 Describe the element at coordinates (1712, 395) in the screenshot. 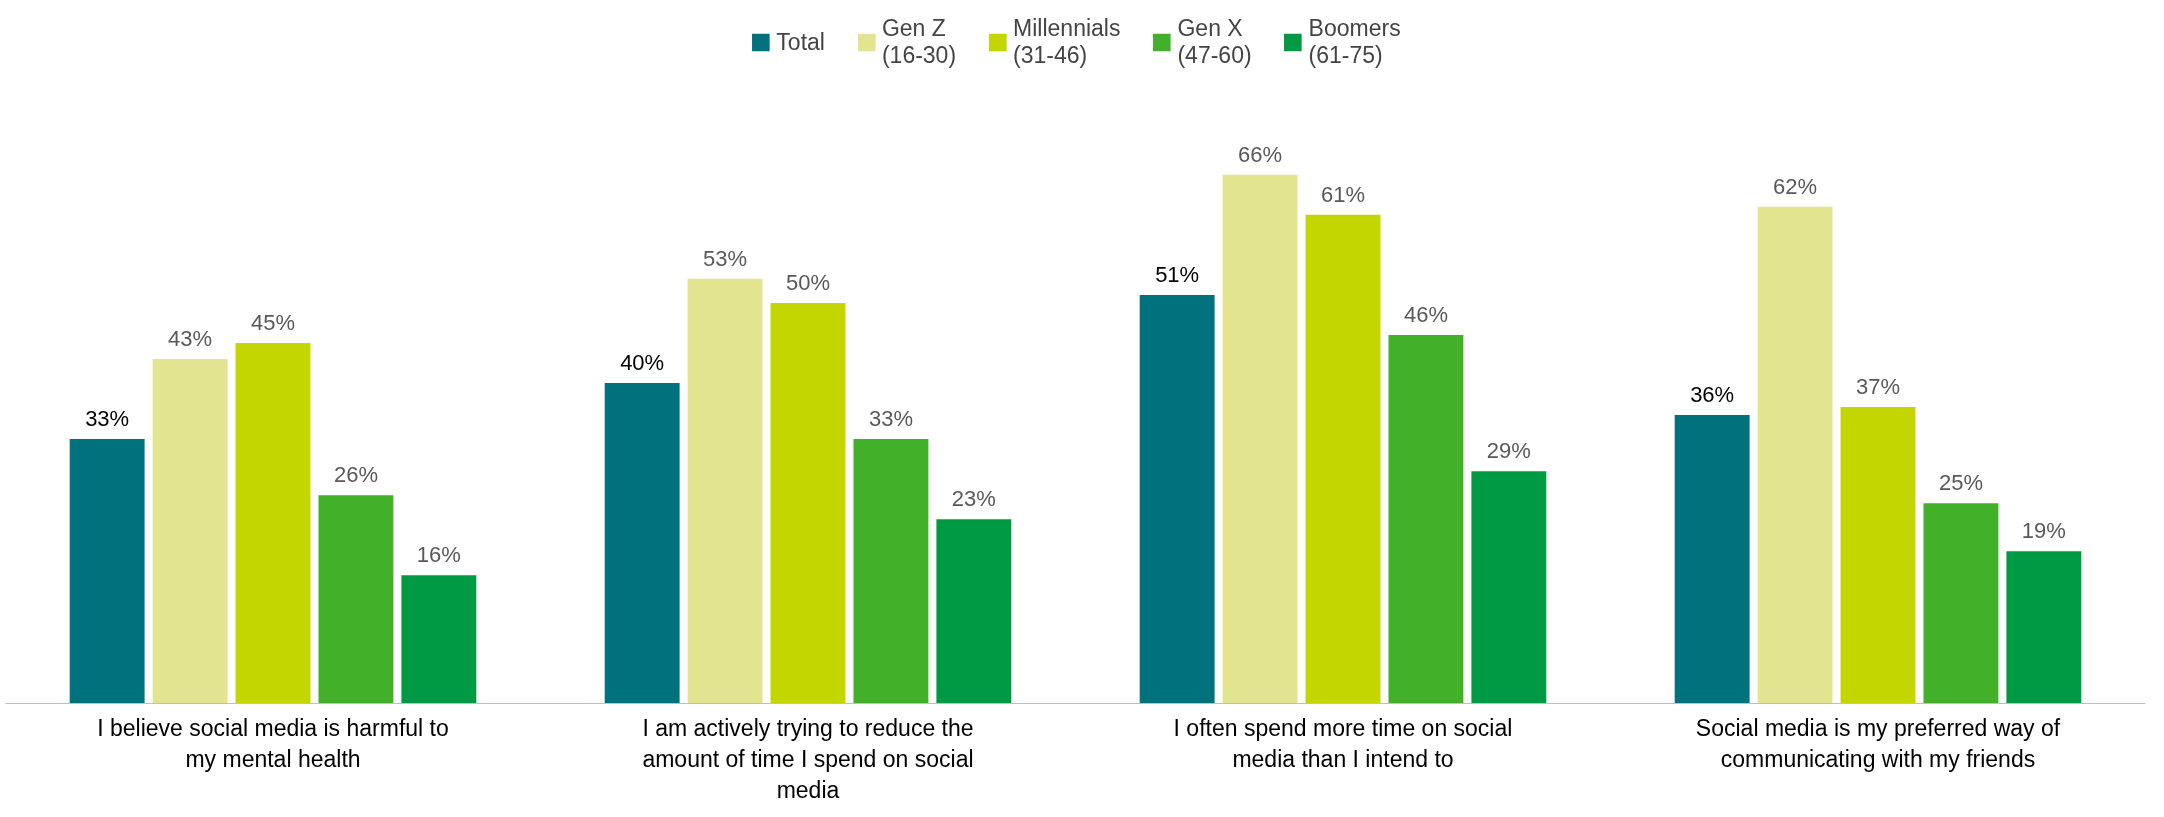

I see `data-label: 36%` at that location.